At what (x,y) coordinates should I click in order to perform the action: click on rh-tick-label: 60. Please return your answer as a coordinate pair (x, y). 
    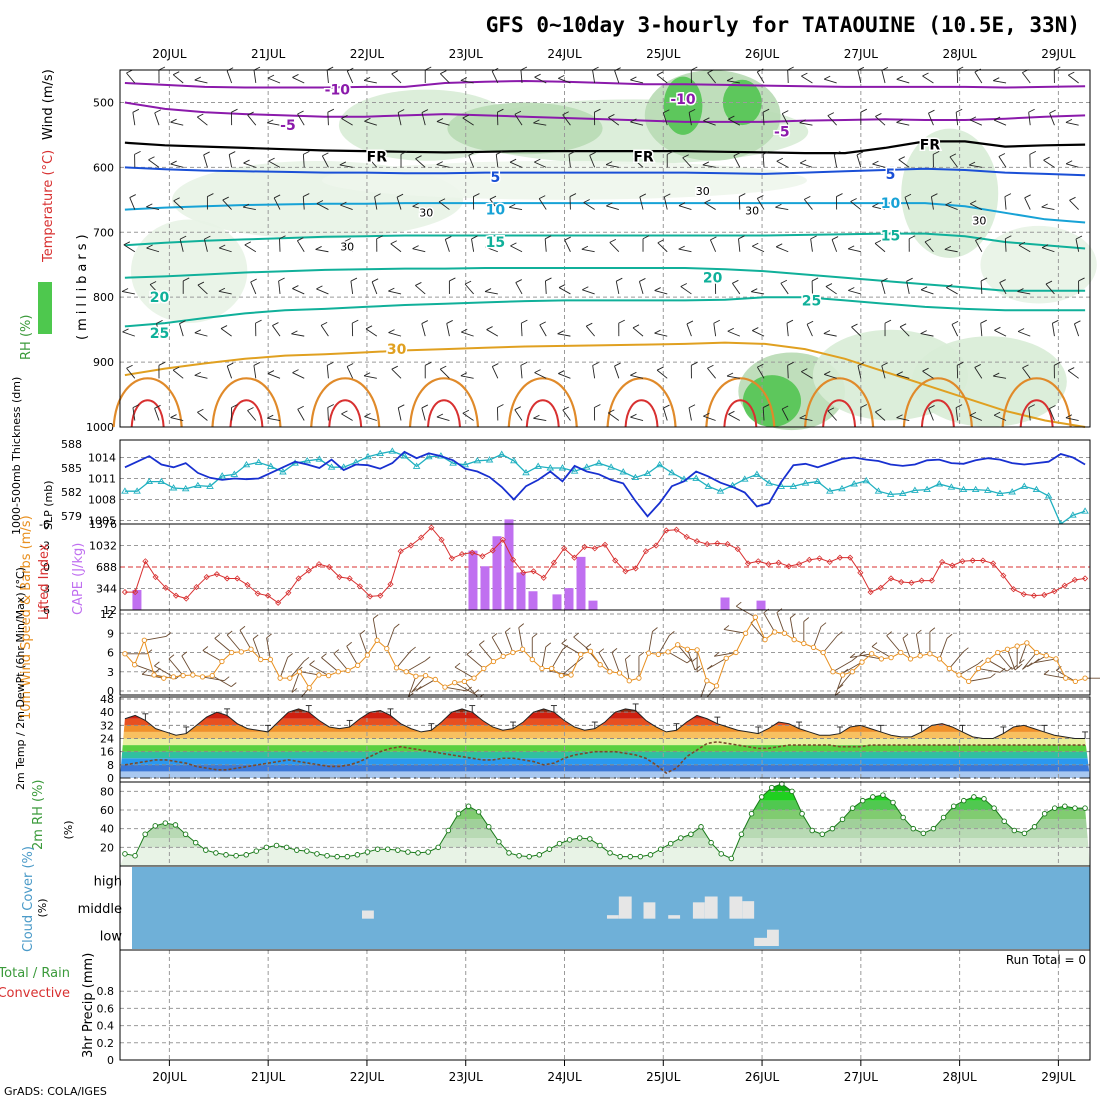
    Looking at the image, I should click on (107, 810).